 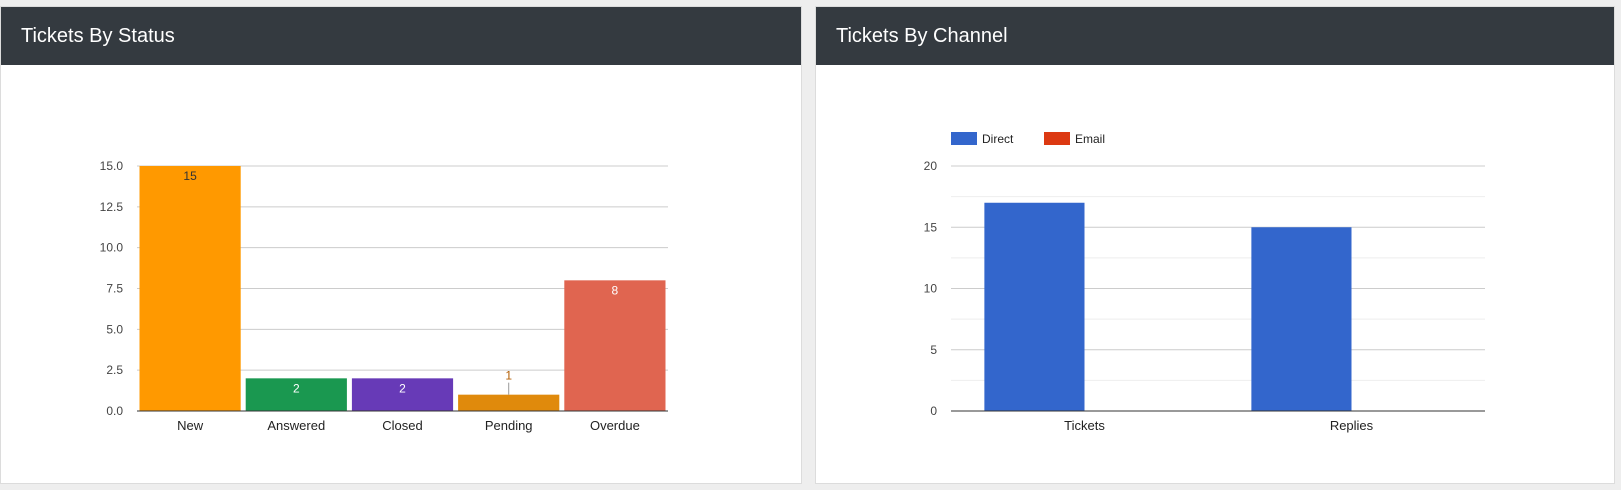 I want to click on y-tick-label: 0.0, so click(x=114, y=411).